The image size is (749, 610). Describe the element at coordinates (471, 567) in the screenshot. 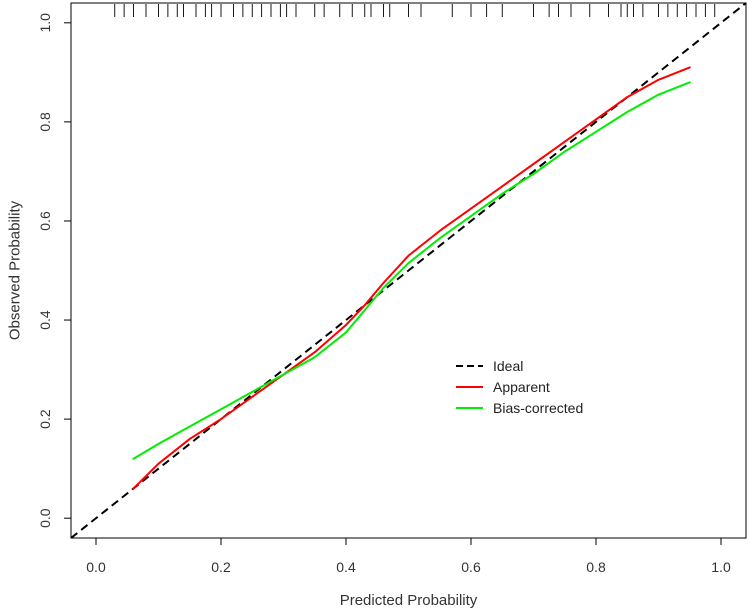

I see `x-tick-label: 0.6` at that location.